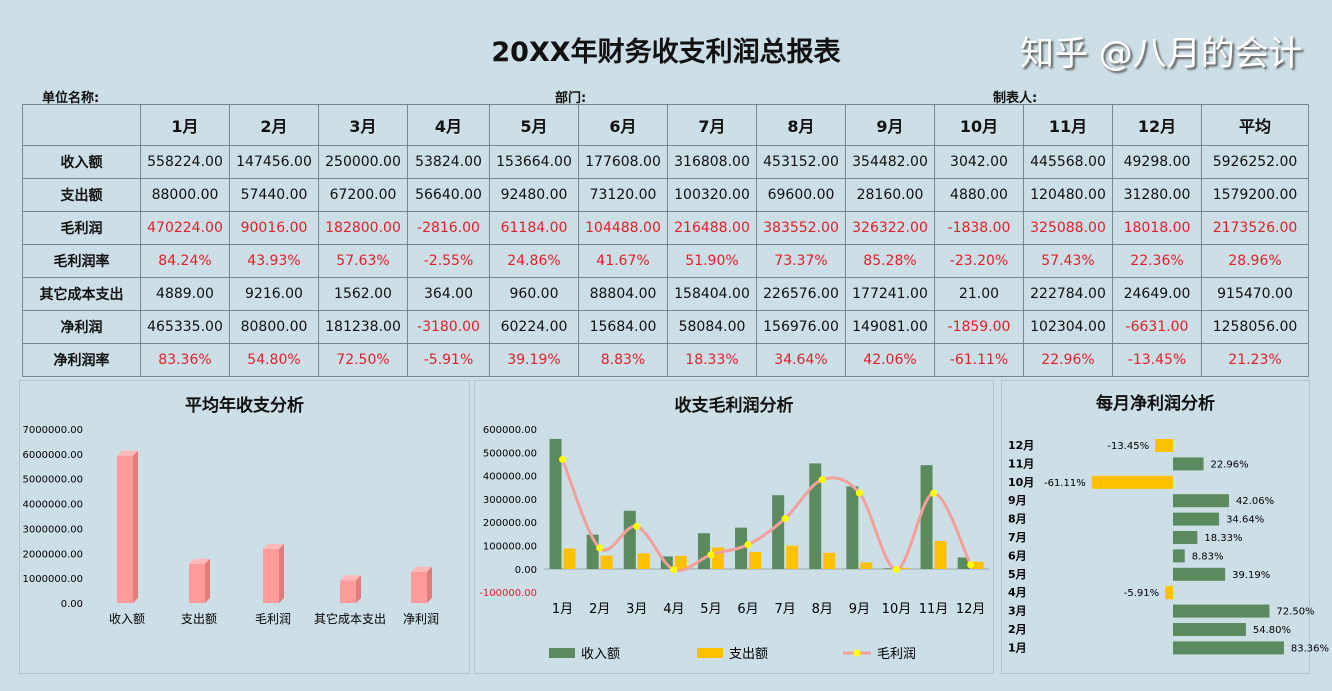 The width and height of the screenshot is (1332, 691). Describe the element at coordinates (890, 125) in the screenshot. I see `column-header: 9月` at that location.